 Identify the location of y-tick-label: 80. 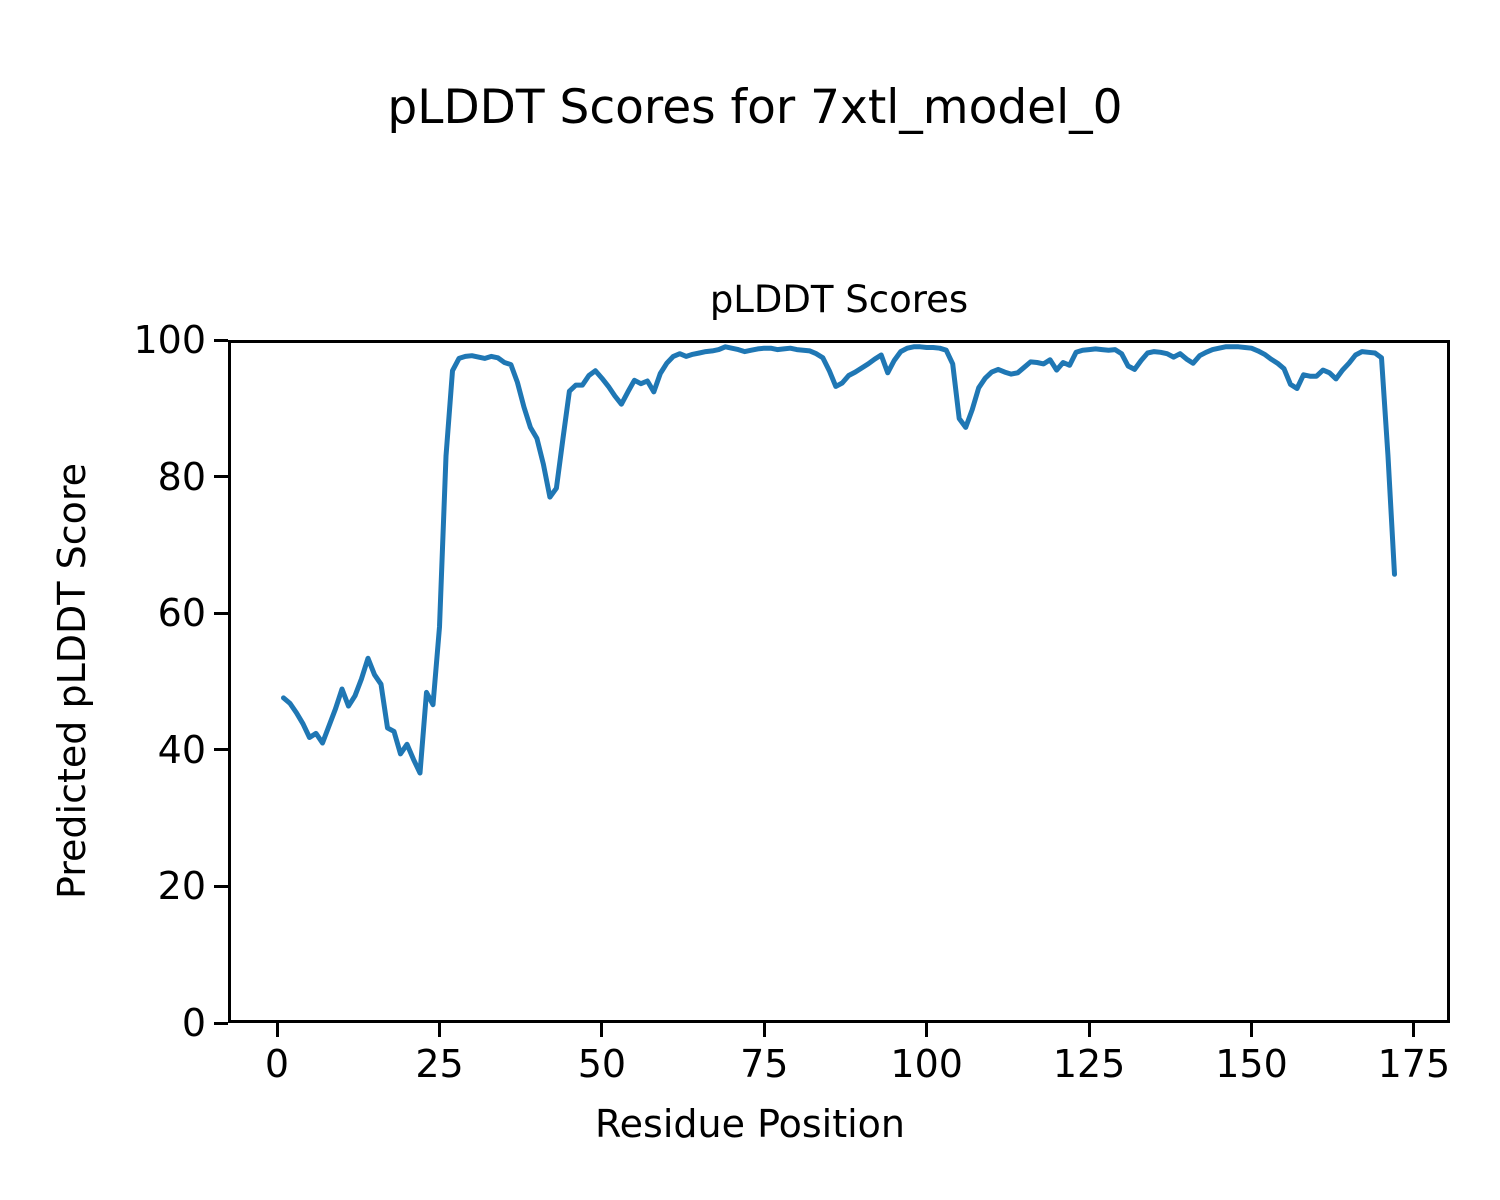
(181, 476).